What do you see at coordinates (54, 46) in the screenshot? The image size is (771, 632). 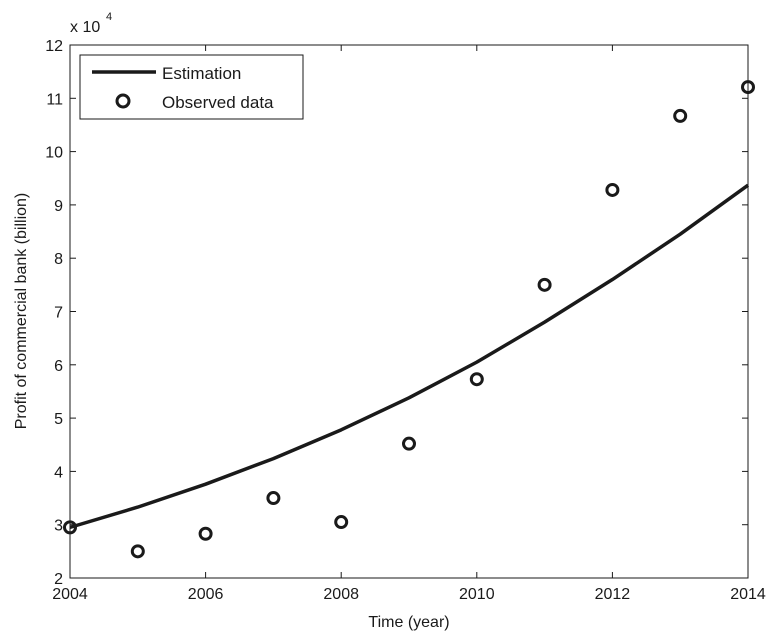 I see `y-tick-label: 12` at bounding box center [54, 46].